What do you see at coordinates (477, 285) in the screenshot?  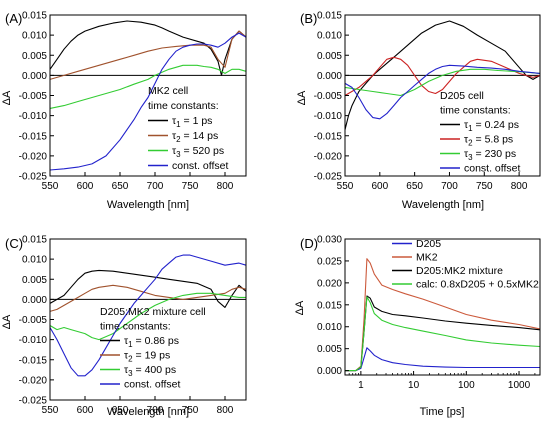 I see `legend-entry: calc: 0.8xD205 + 0.5xMK2` at bounding box center [477, 285].